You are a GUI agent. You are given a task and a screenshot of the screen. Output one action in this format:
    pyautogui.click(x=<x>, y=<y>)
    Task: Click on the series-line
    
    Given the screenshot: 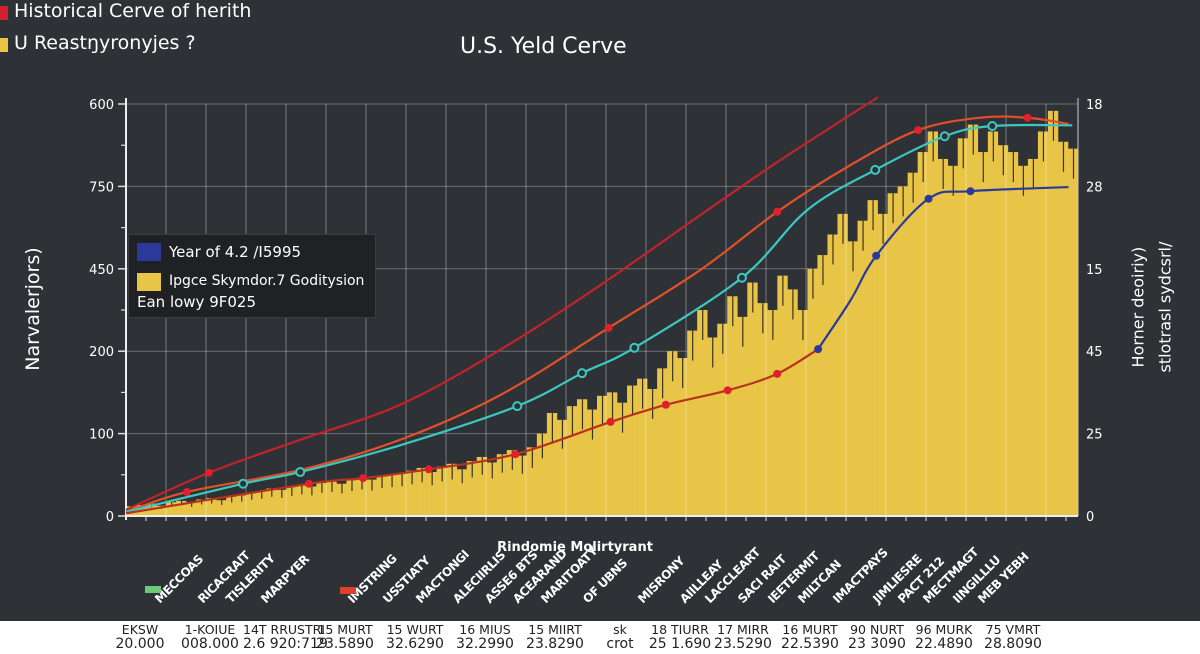 What is the action you would take?
    pyautogui.click(x=943, y=267)
    